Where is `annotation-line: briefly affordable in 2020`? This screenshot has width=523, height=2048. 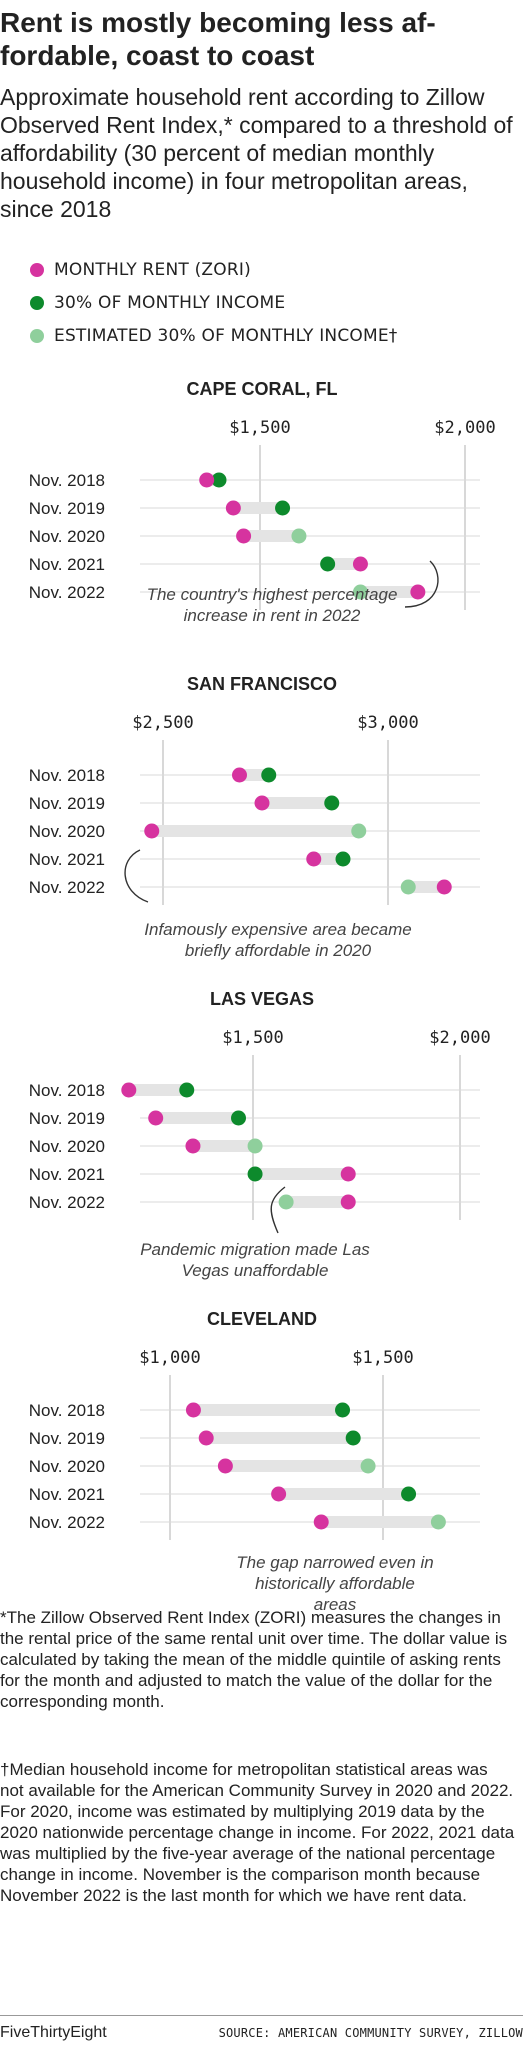
annotation-line: briefly affordable in 2020 is located at coordinates (278, 950).